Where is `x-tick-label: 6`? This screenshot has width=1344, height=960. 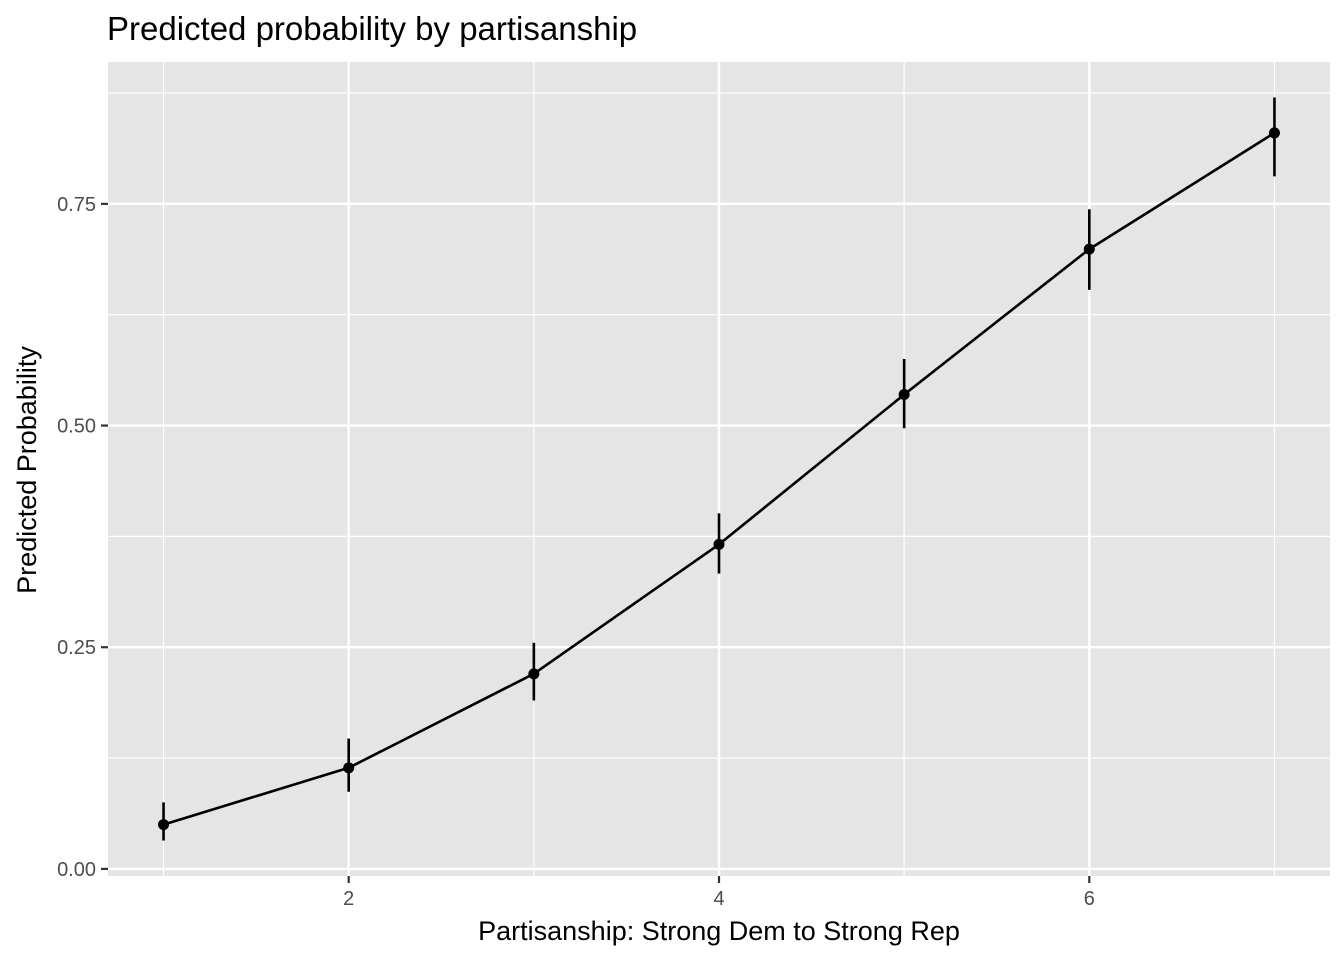
x-tick-label: 6 is located at coordinates (1089, 899).